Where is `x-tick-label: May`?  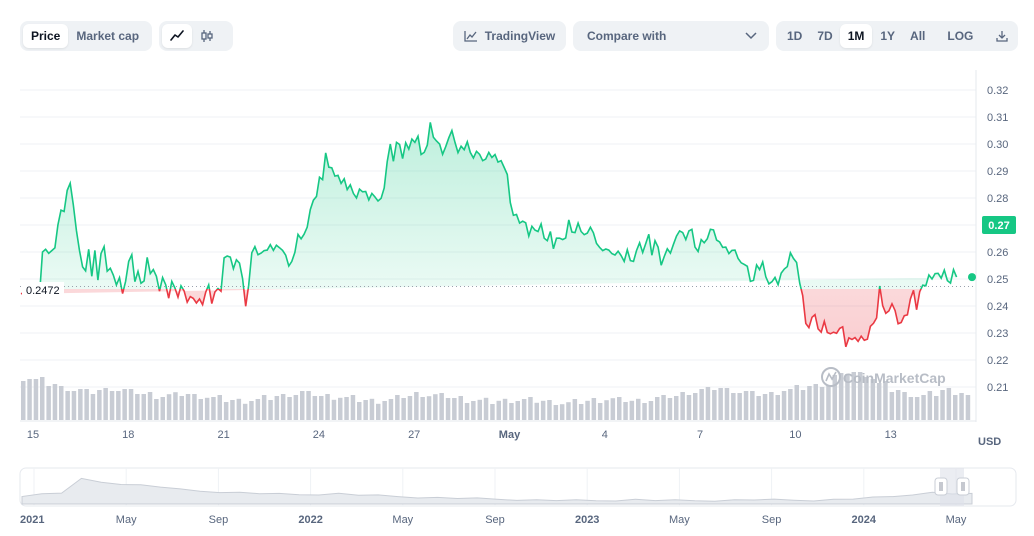 x-tick-label: May is located at coordinates (510, 435).